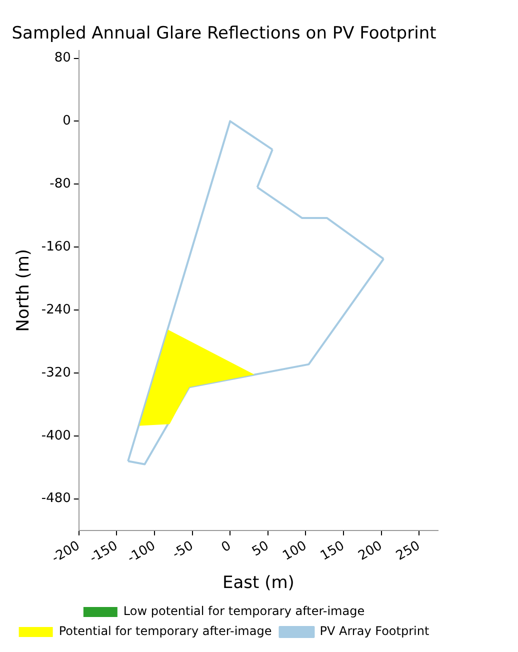 This screenshot has width=518, height=652. I want to click on y-tick-label: -80, so click(60, 184).